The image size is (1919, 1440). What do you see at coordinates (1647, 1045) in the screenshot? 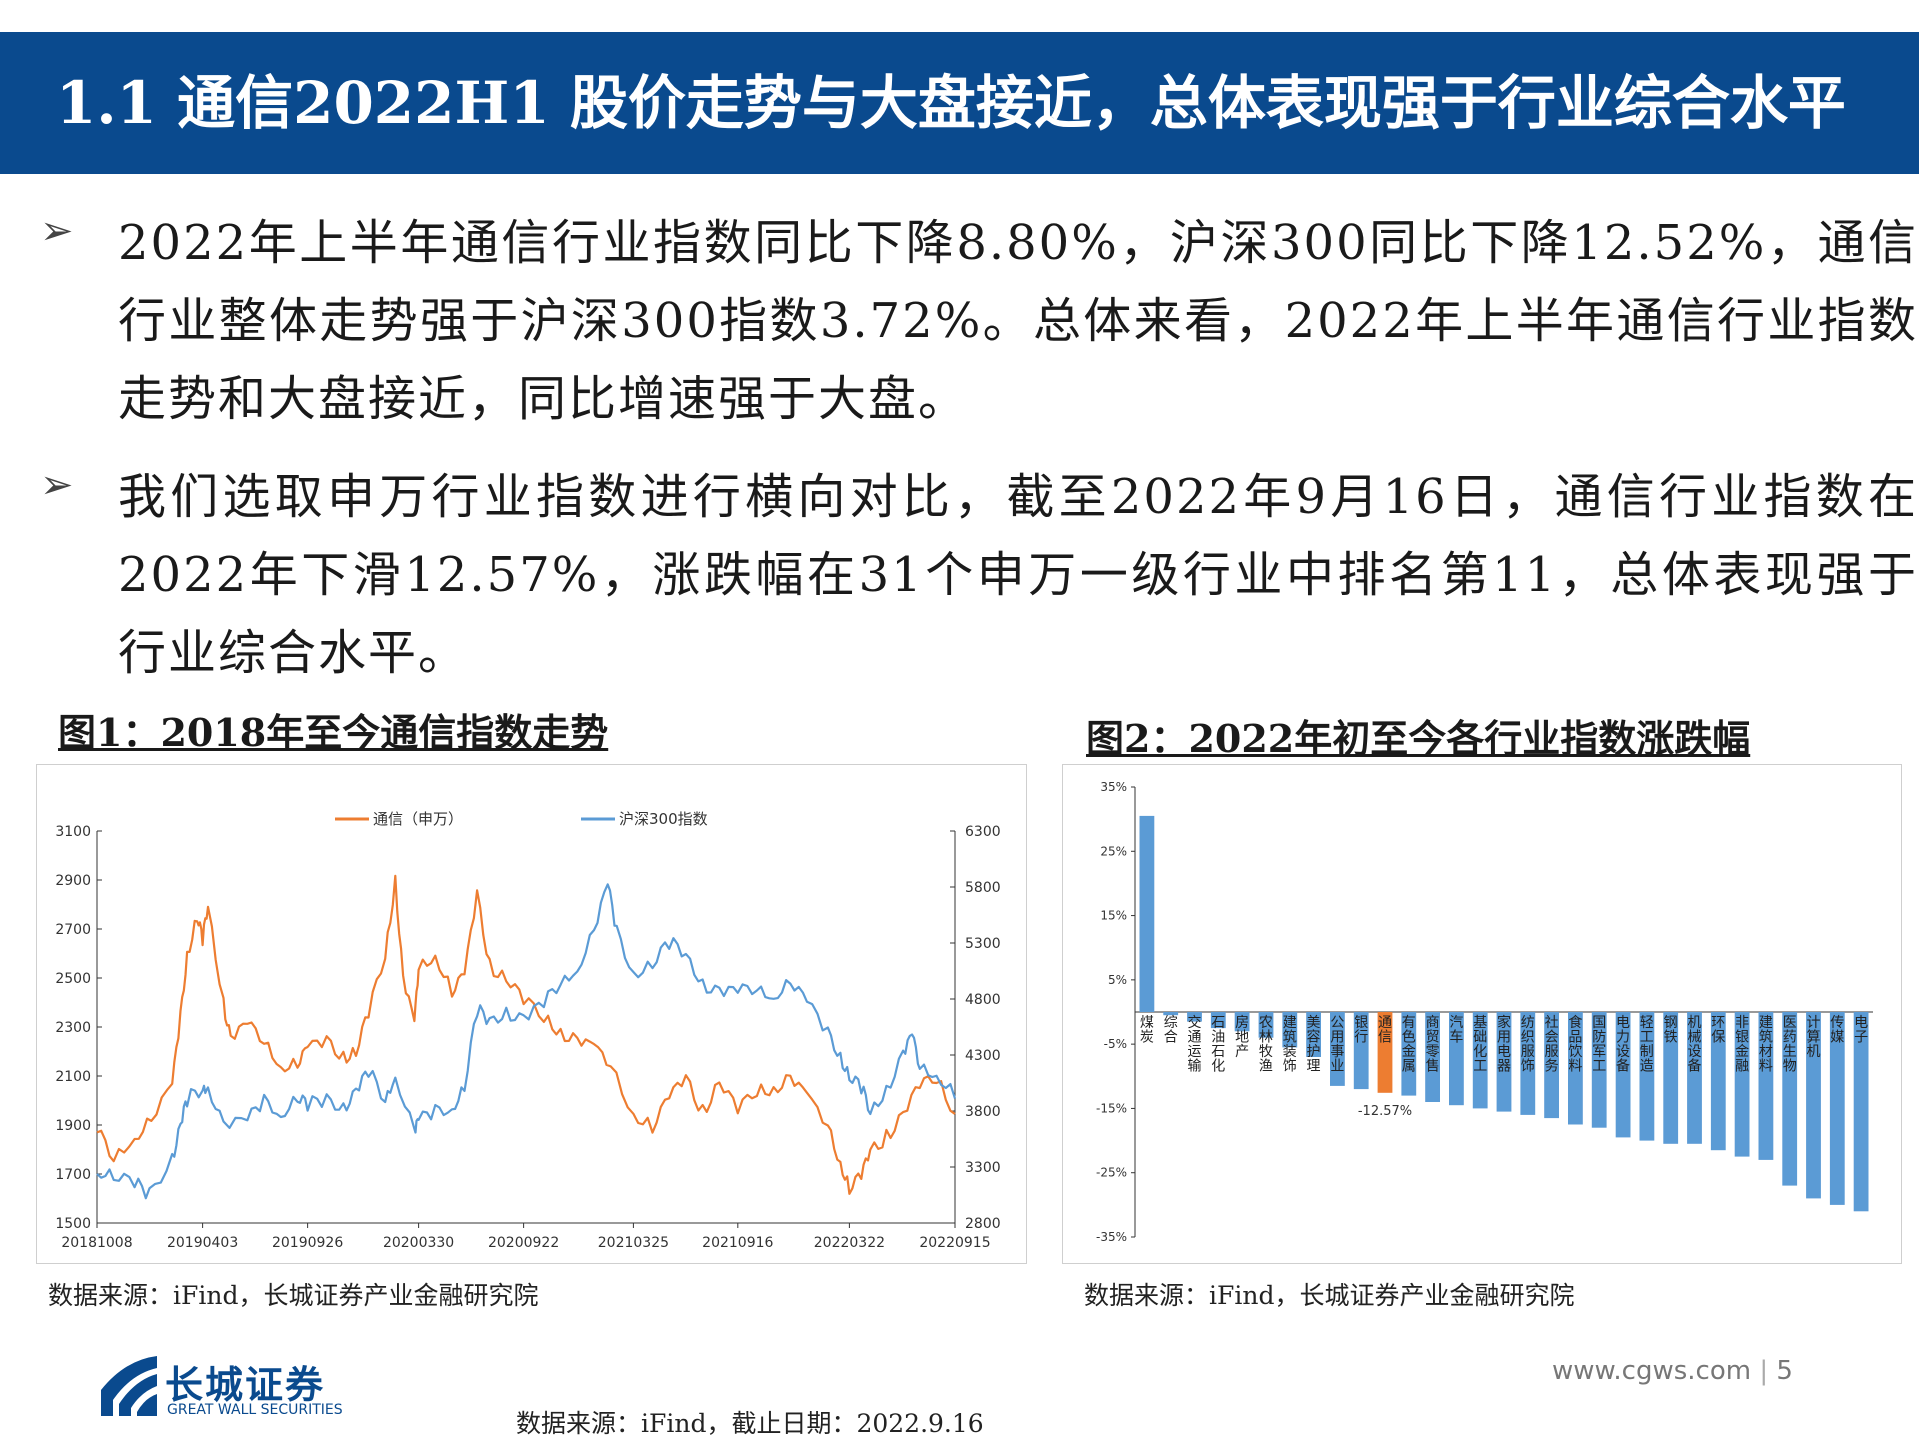
I see `fig2-category-label: 轻工制造` at bounding box center [1647, 1045].